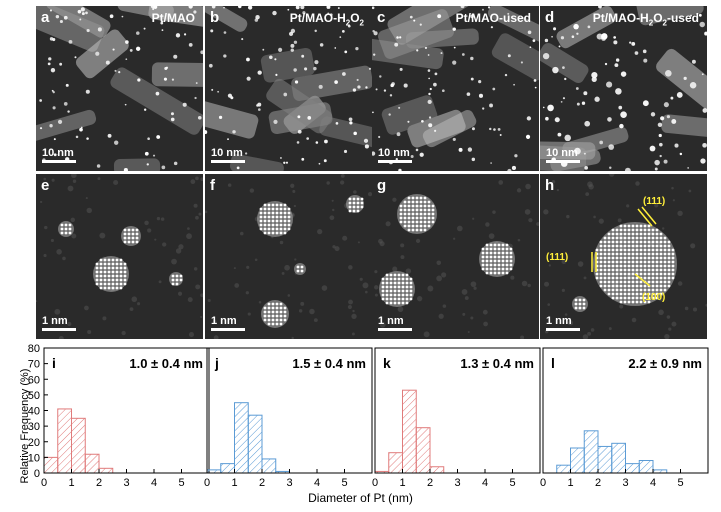 The width and height of the screenshot is (721, 512). Describe the element at coordinates (45, 185) in the screenshot. I see `panel-label: e` at that location.